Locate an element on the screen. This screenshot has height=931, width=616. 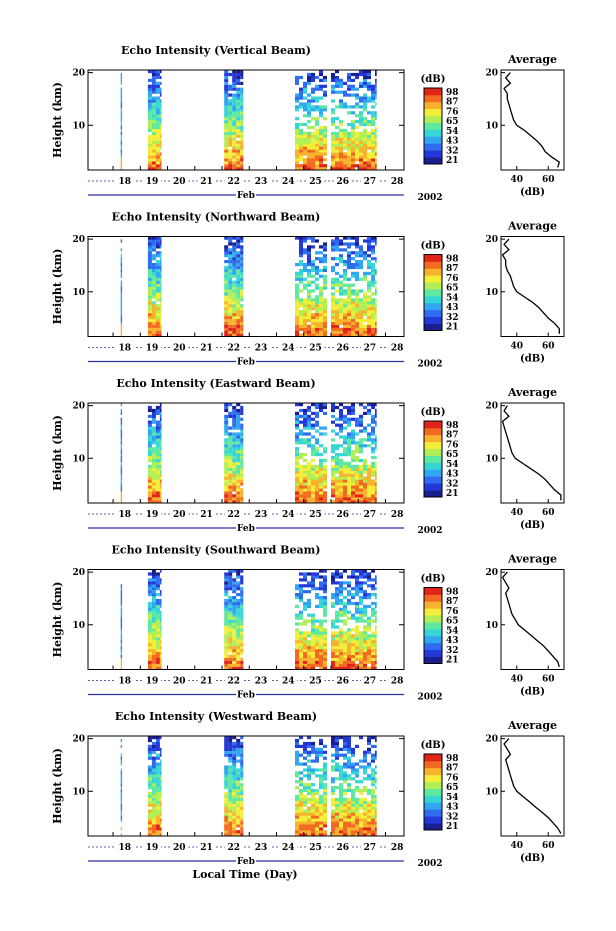
colorbar-tick-label: 32 is located at coordinates (452, 817).